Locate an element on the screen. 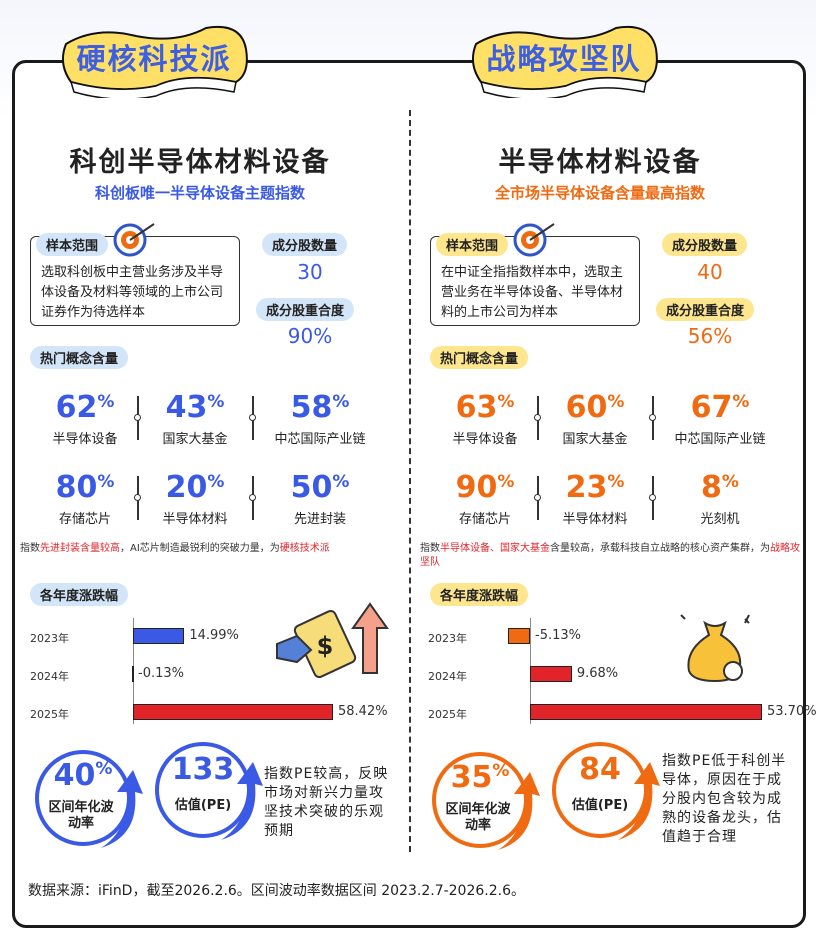  sample-scope-box: 选取科创板中主营业务涉及半导体设备及材料等领域的上市公司证券作为待选样本 is located at coordinates (135, 281).